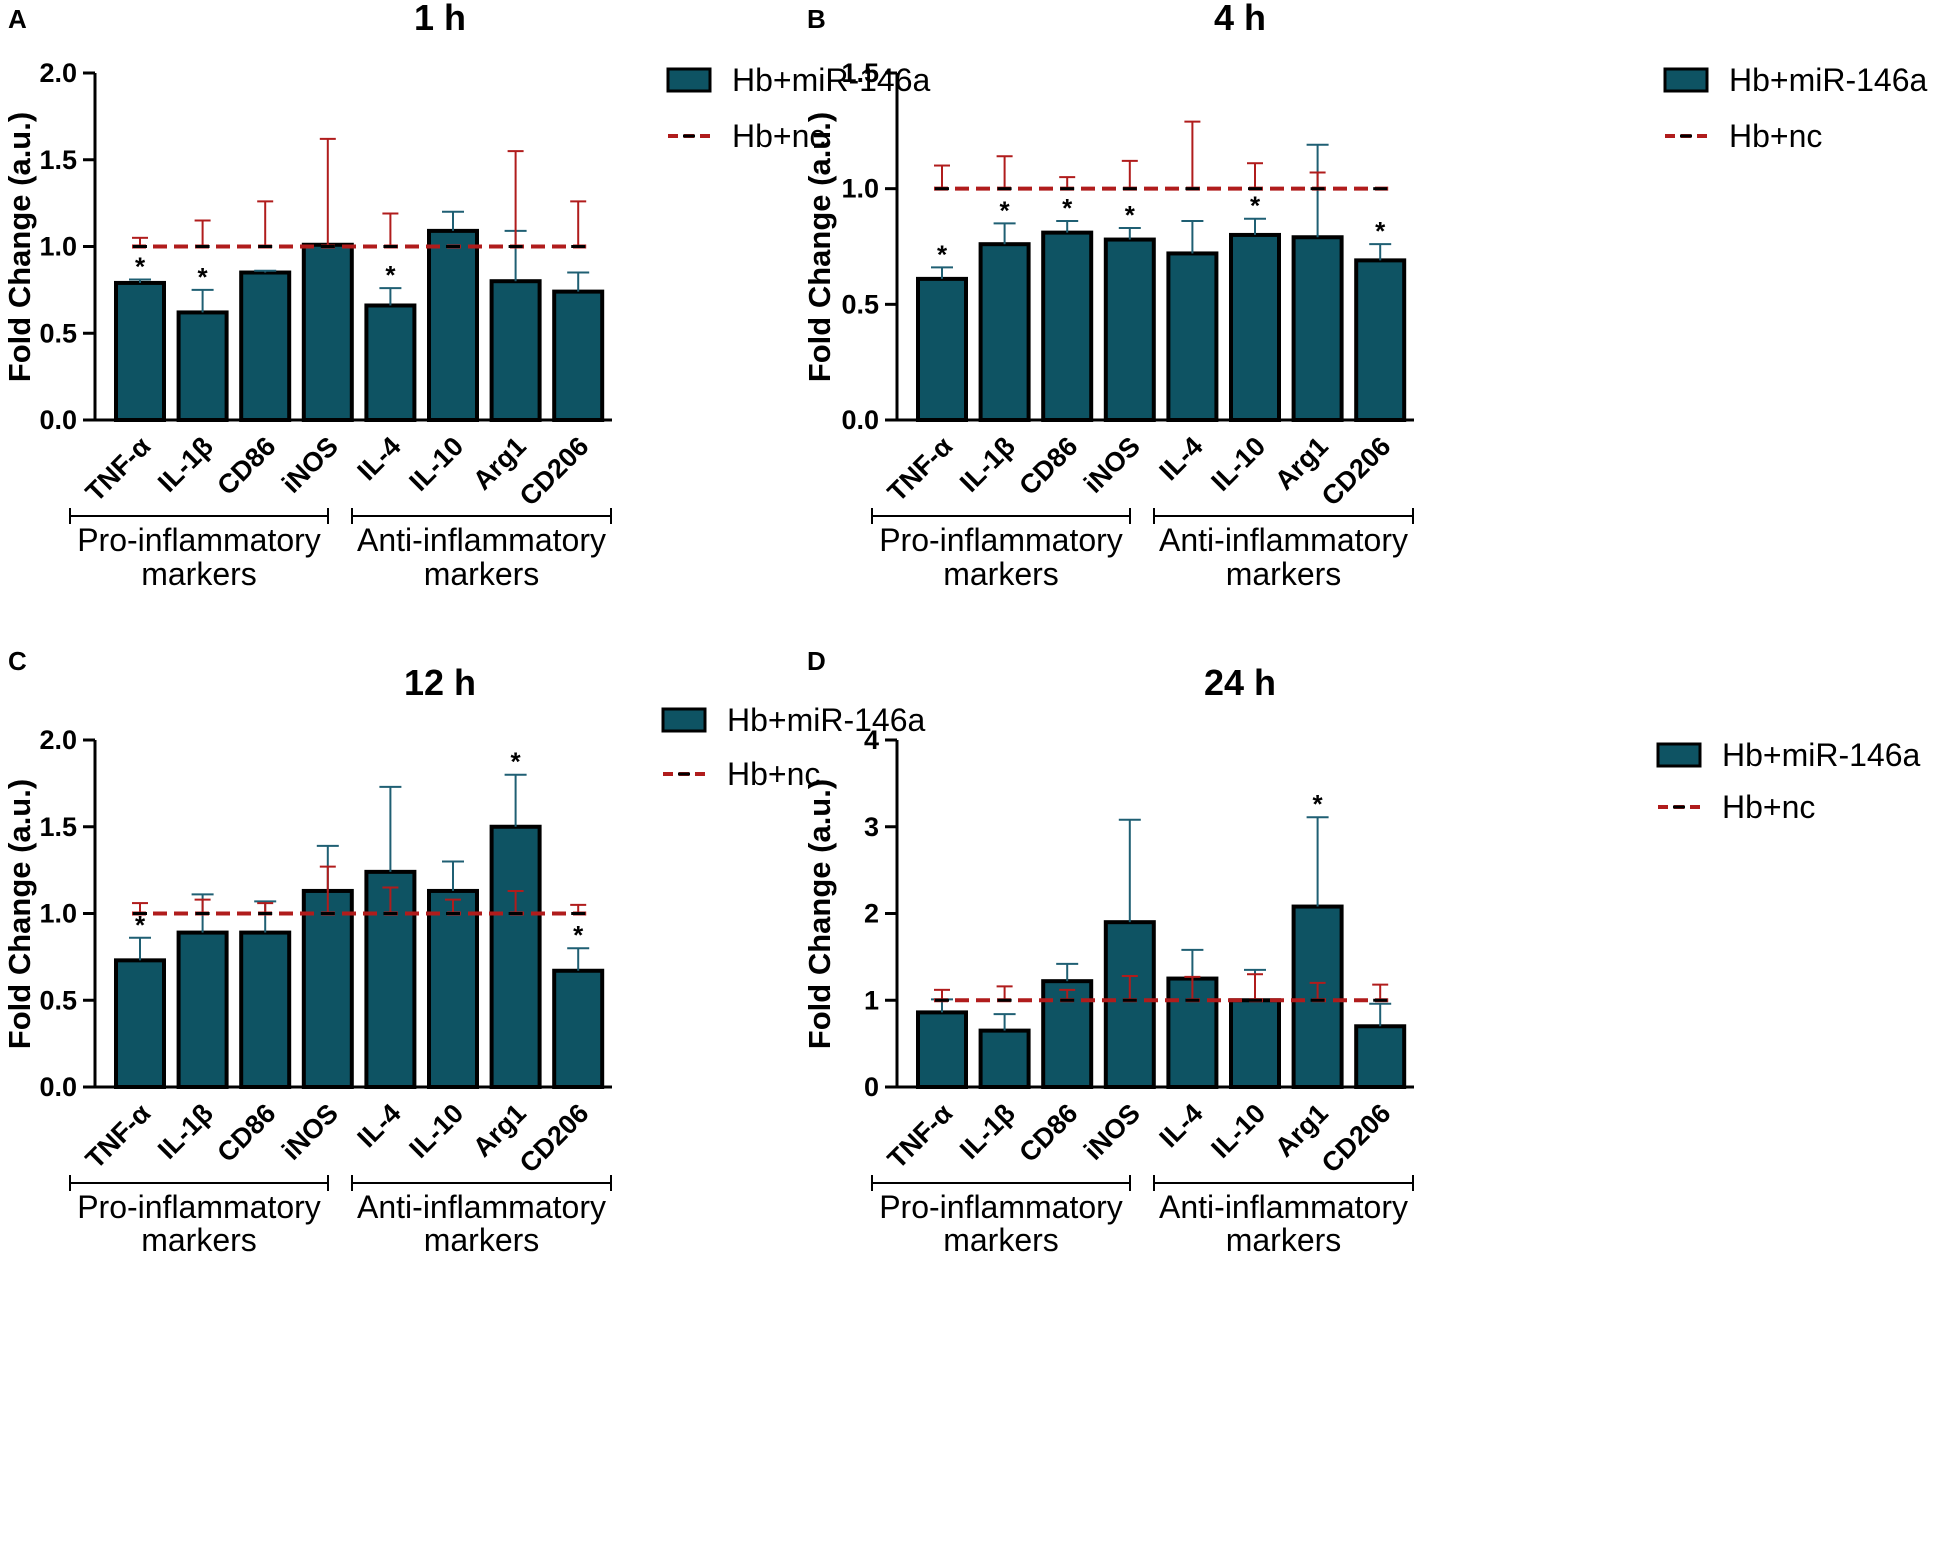 This screenshot has width=1950, height=1558. Describe the element at coordinates (17, 19) in the screenshot. I see `panel-letter: A` at that location.